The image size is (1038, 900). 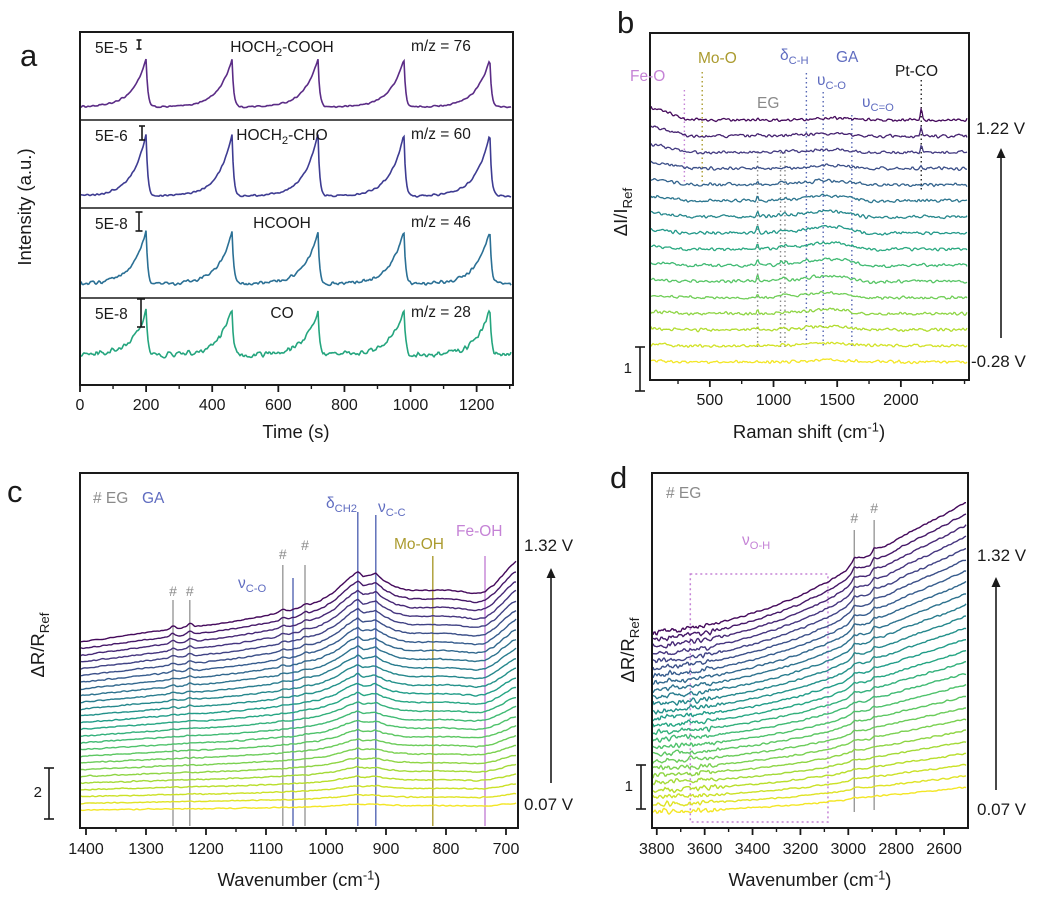 What do you see at coordinates (878, 104) in the screenshot?
I see `panel-b-ups-c2o-label: υC=O` at bounding box center [878, 104].